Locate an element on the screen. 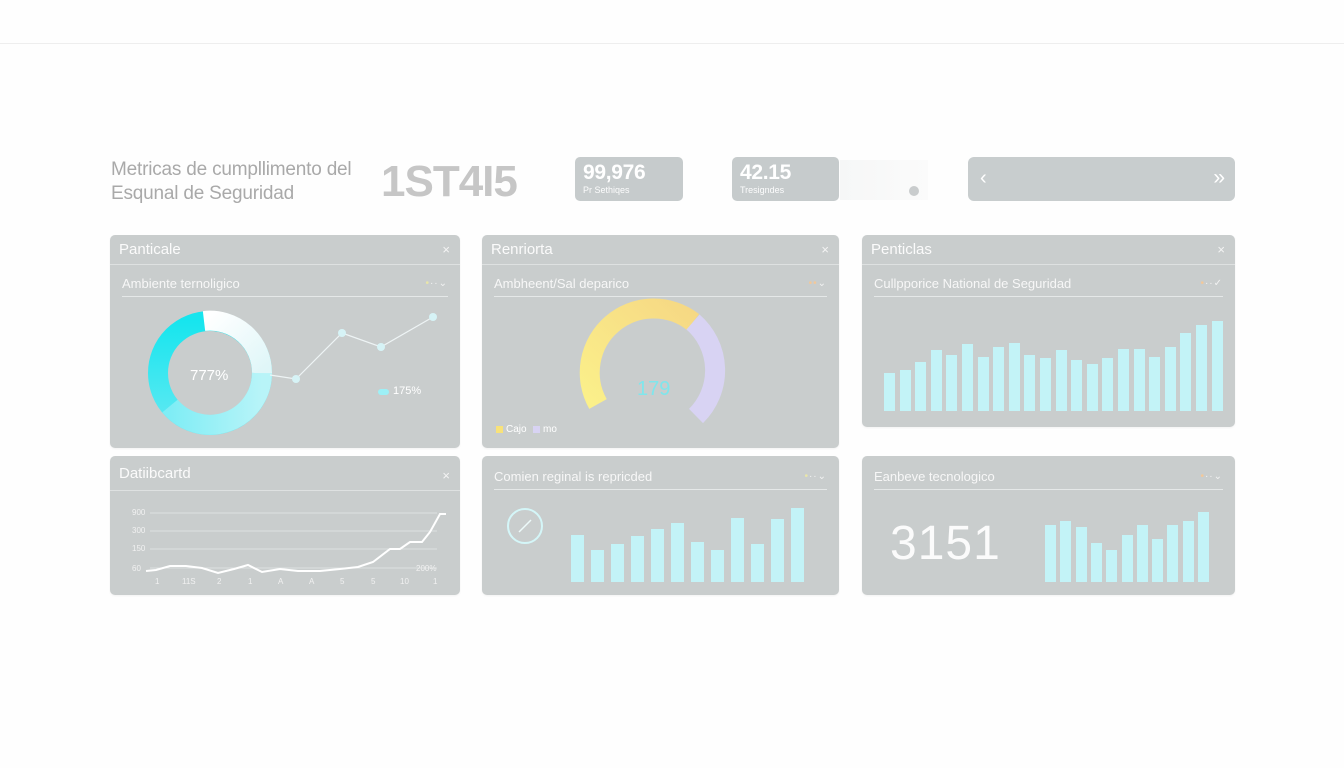  page-title-line1: Metricas de cumpllimento del is located at coordinates (231, 169).